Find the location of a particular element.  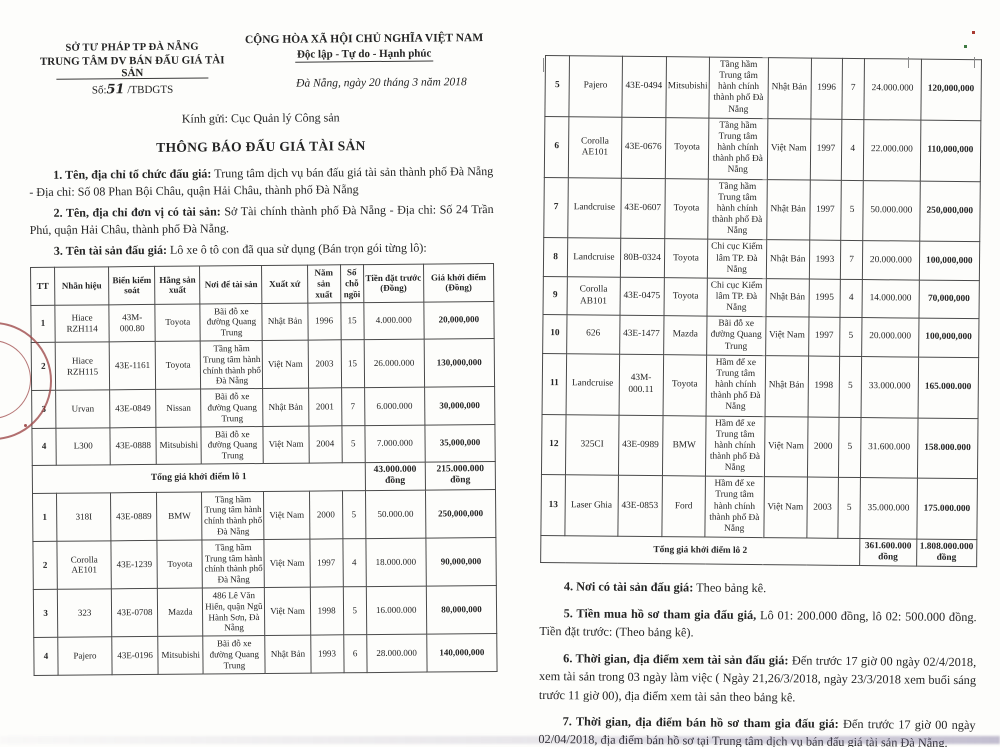

paragraph-3-label: 3. Tên tài sản đấu giá: is located at coordinates (110, 250).